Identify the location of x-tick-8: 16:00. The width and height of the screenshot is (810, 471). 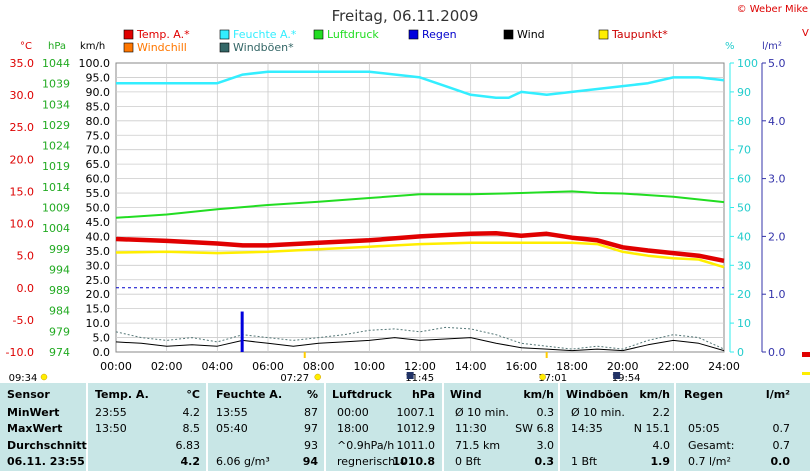
(521, 366).